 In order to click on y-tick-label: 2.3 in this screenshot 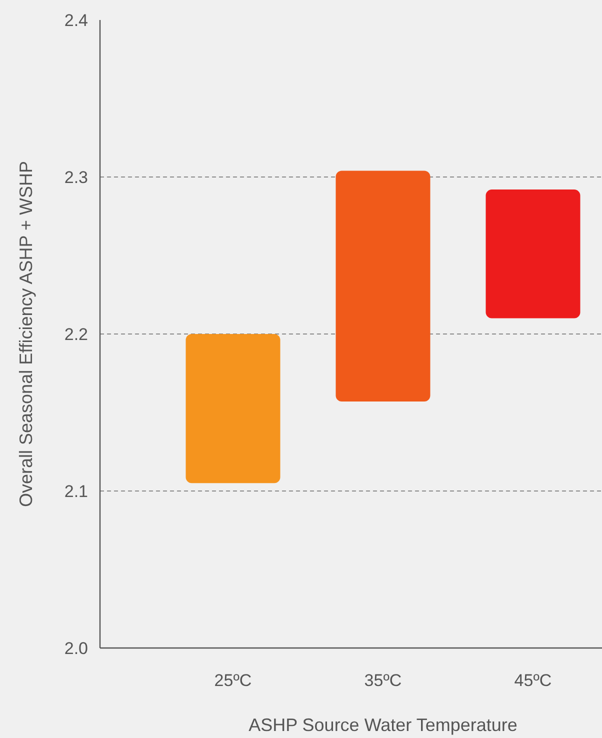, I will do `click(76, 177)`.